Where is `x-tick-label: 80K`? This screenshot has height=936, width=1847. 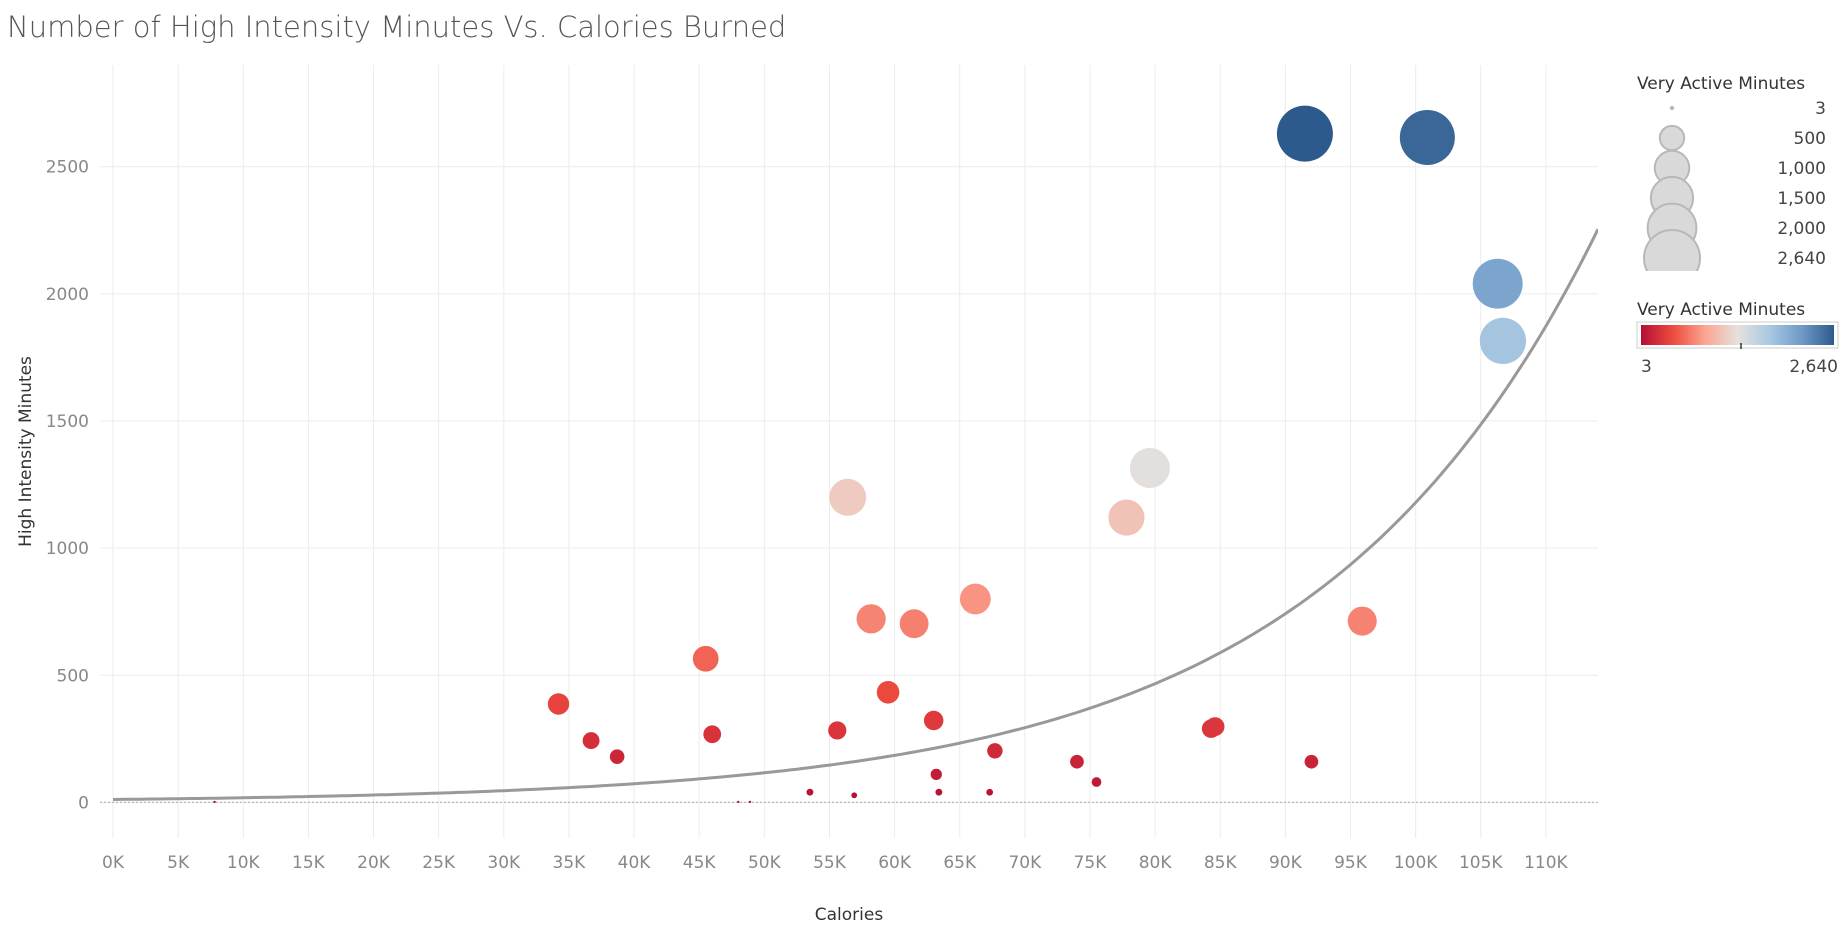
x-tick-label: 80K is located at coordinates (1156, 863).